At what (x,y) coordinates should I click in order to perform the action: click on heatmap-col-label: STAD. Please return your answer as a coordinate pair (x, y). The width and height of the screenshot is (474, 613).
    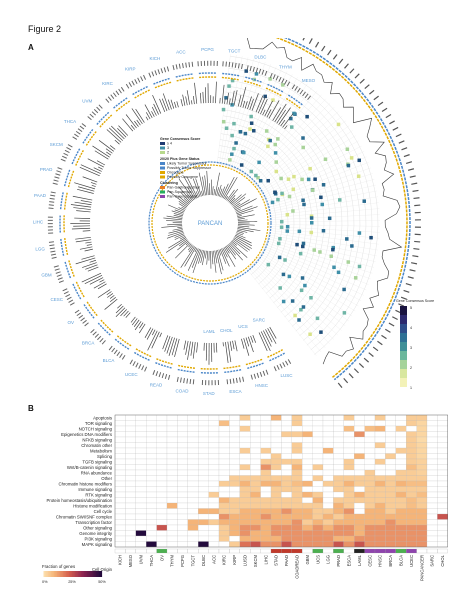
    Looking at the image, I should click on (276, 560).